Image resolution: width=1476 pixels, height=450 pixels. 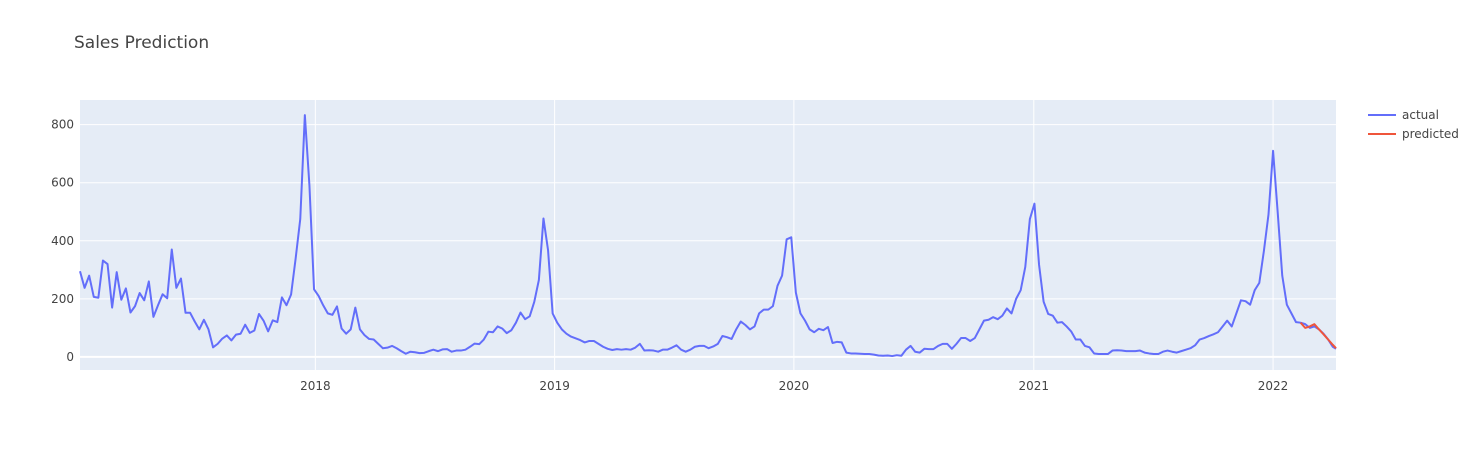 What do you see at coordinates (315, 386) in the screenshot?
I see `x-tick-label: 2018` at bounding box center [315, 386].